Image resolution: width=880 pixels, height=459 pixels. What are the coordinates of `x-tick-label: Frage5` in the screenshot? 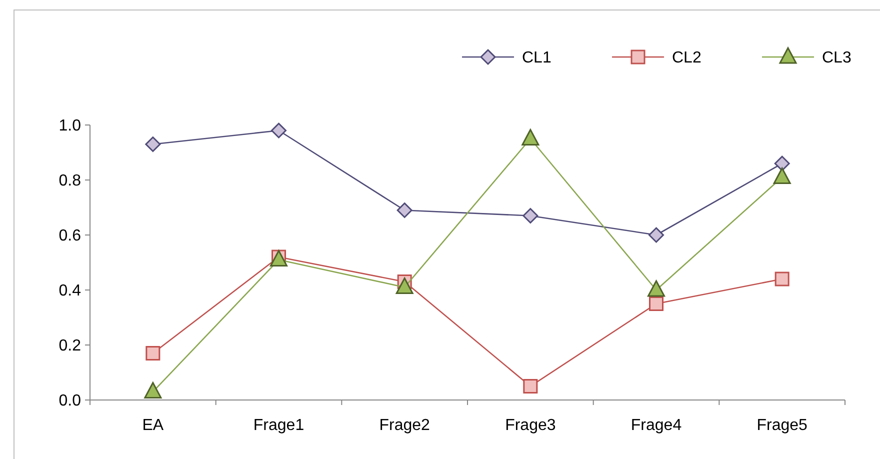 It's located at (782, 425).